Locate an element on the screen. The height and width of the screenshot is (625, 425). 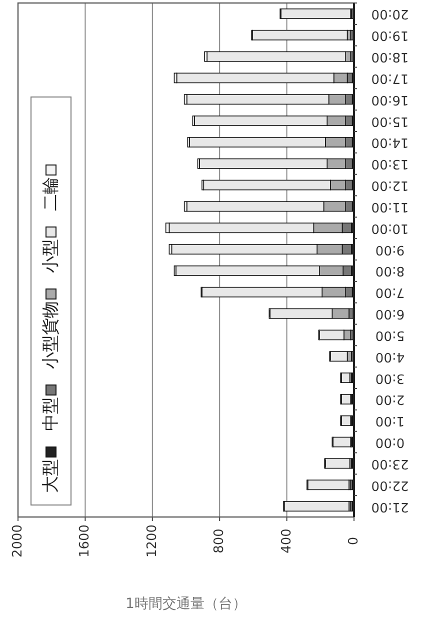
y-tick-label: 20:00 is located at coordinates (390, 14).